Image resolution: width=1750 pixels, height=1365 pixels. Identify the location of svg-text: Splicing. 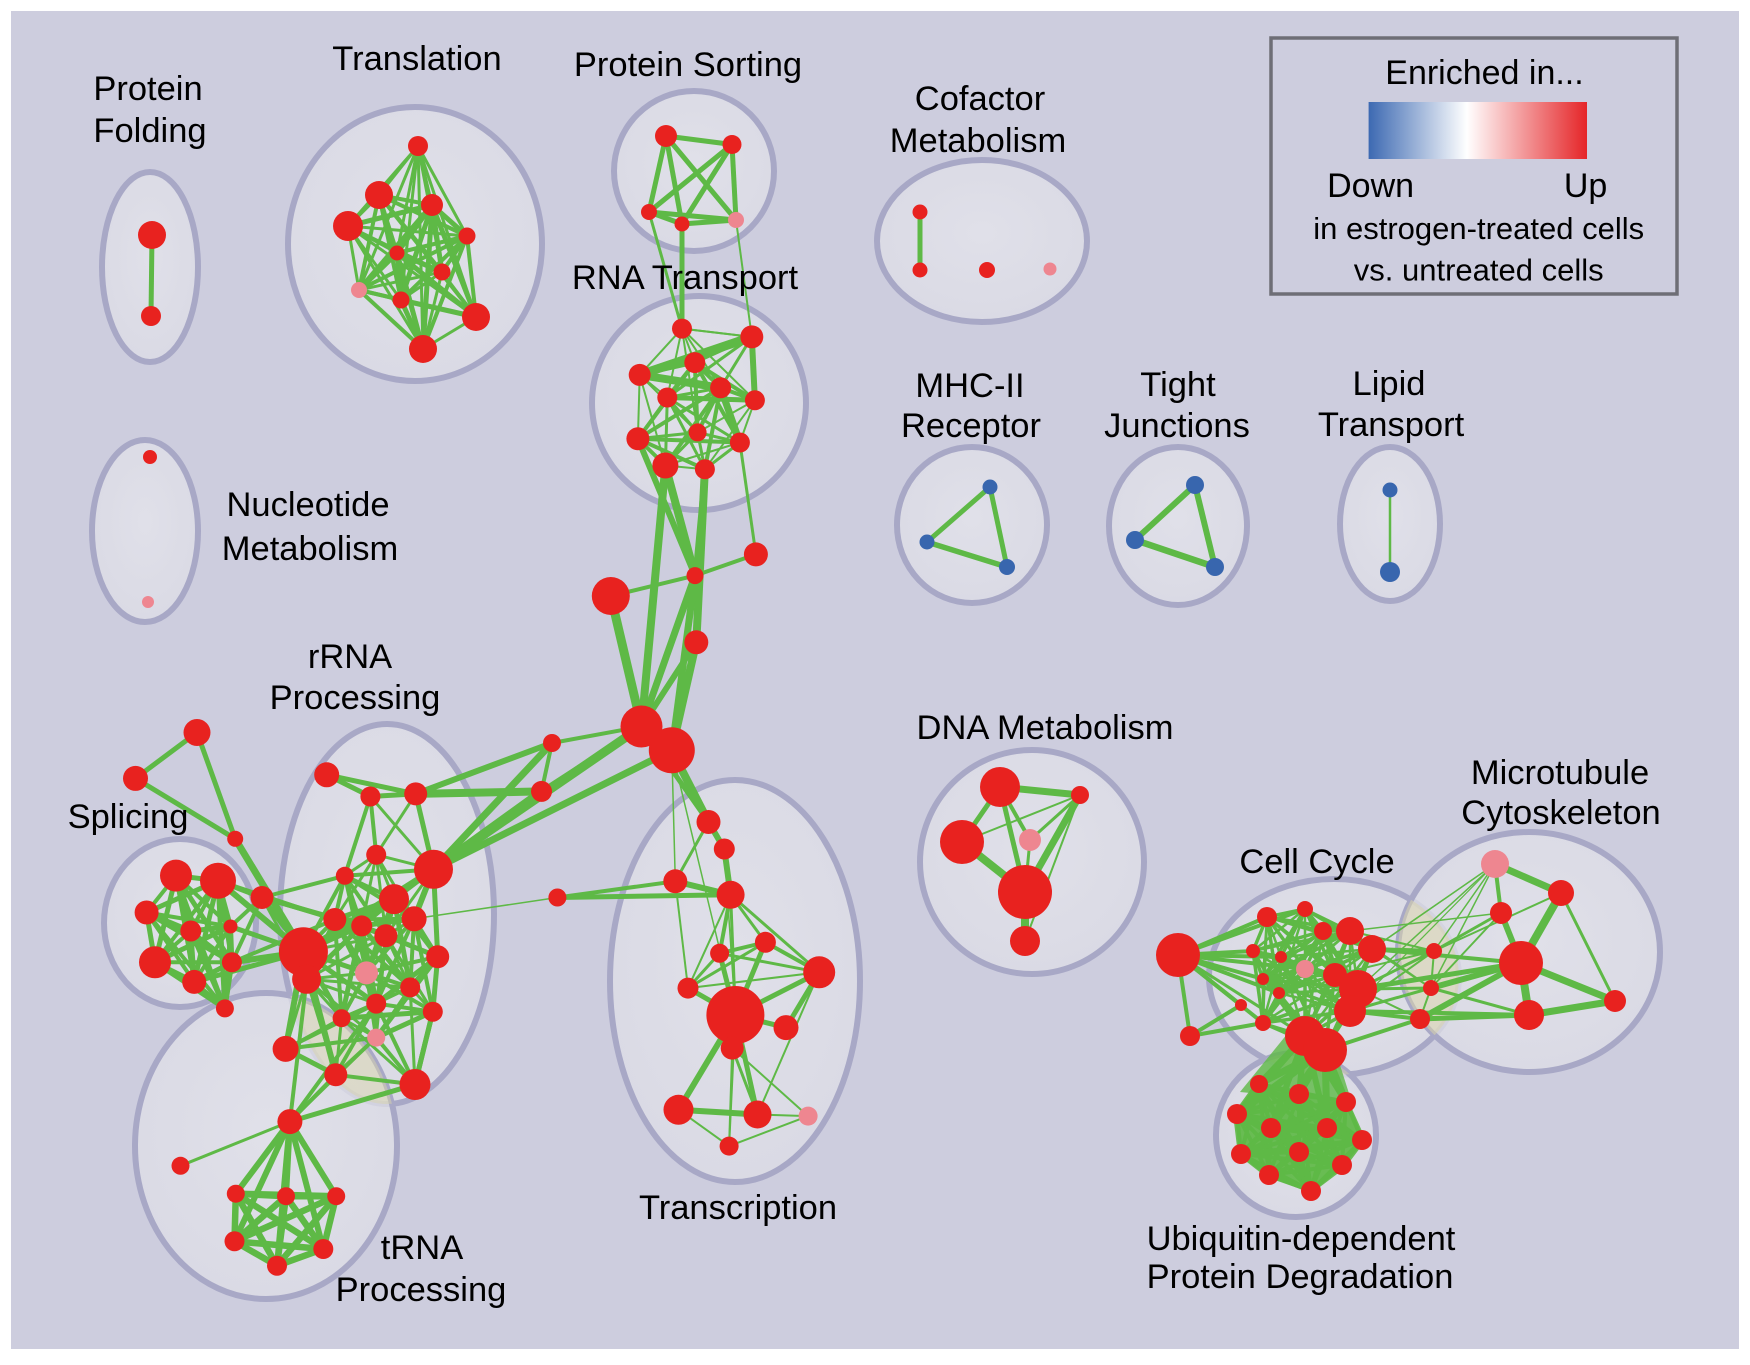
(128, 817).